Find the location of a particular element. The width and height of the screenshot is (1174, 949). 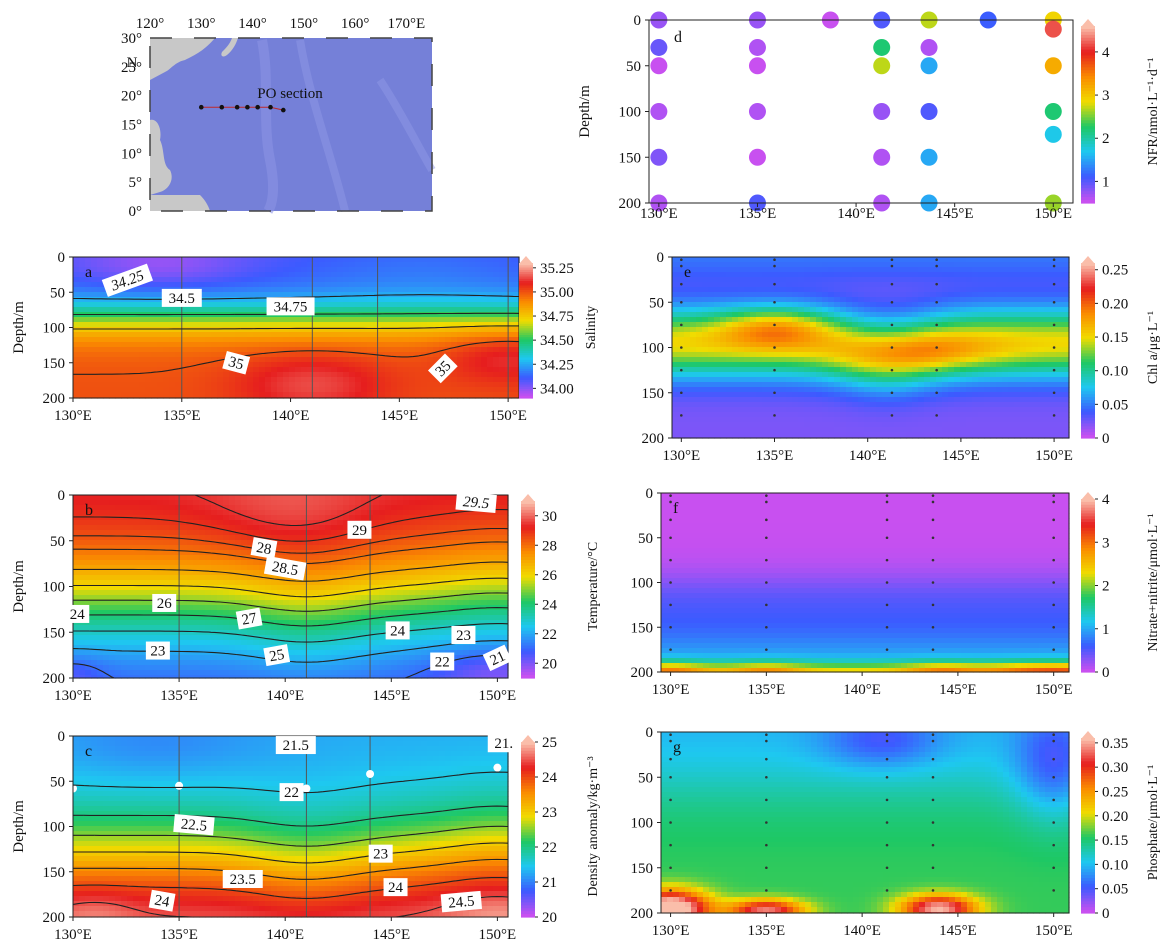

colorbar-step is located at coordinates (526, 336).